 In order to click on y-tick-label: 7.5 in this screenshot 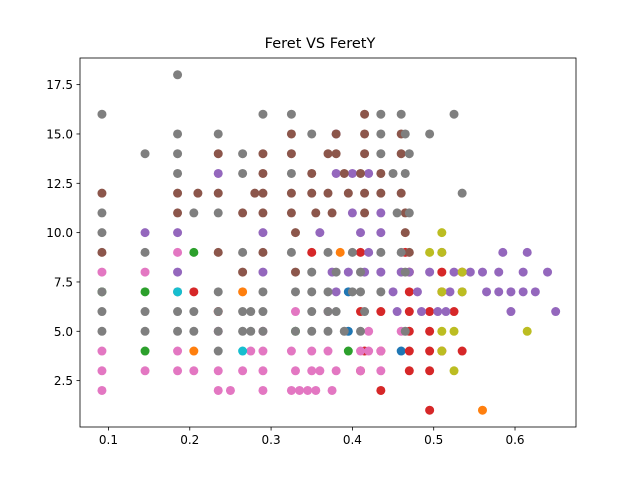, I will do `click(63, 282)`.